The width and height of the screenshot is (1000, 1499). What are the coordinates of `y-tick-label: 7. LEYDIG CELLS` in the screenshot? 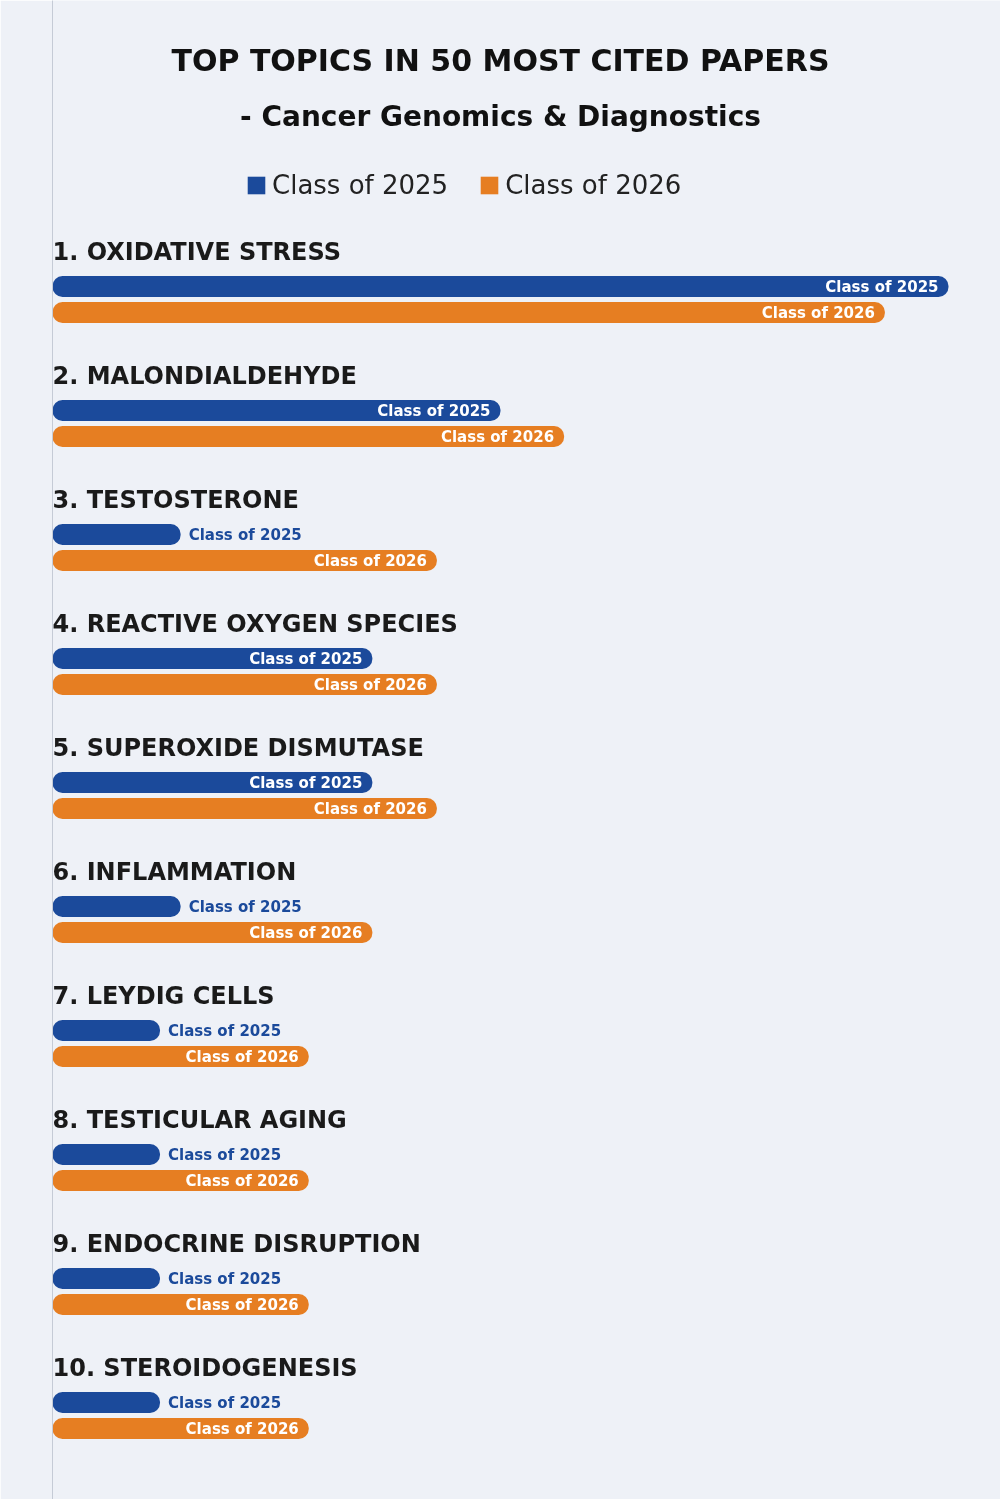 It's located at (163, 995).